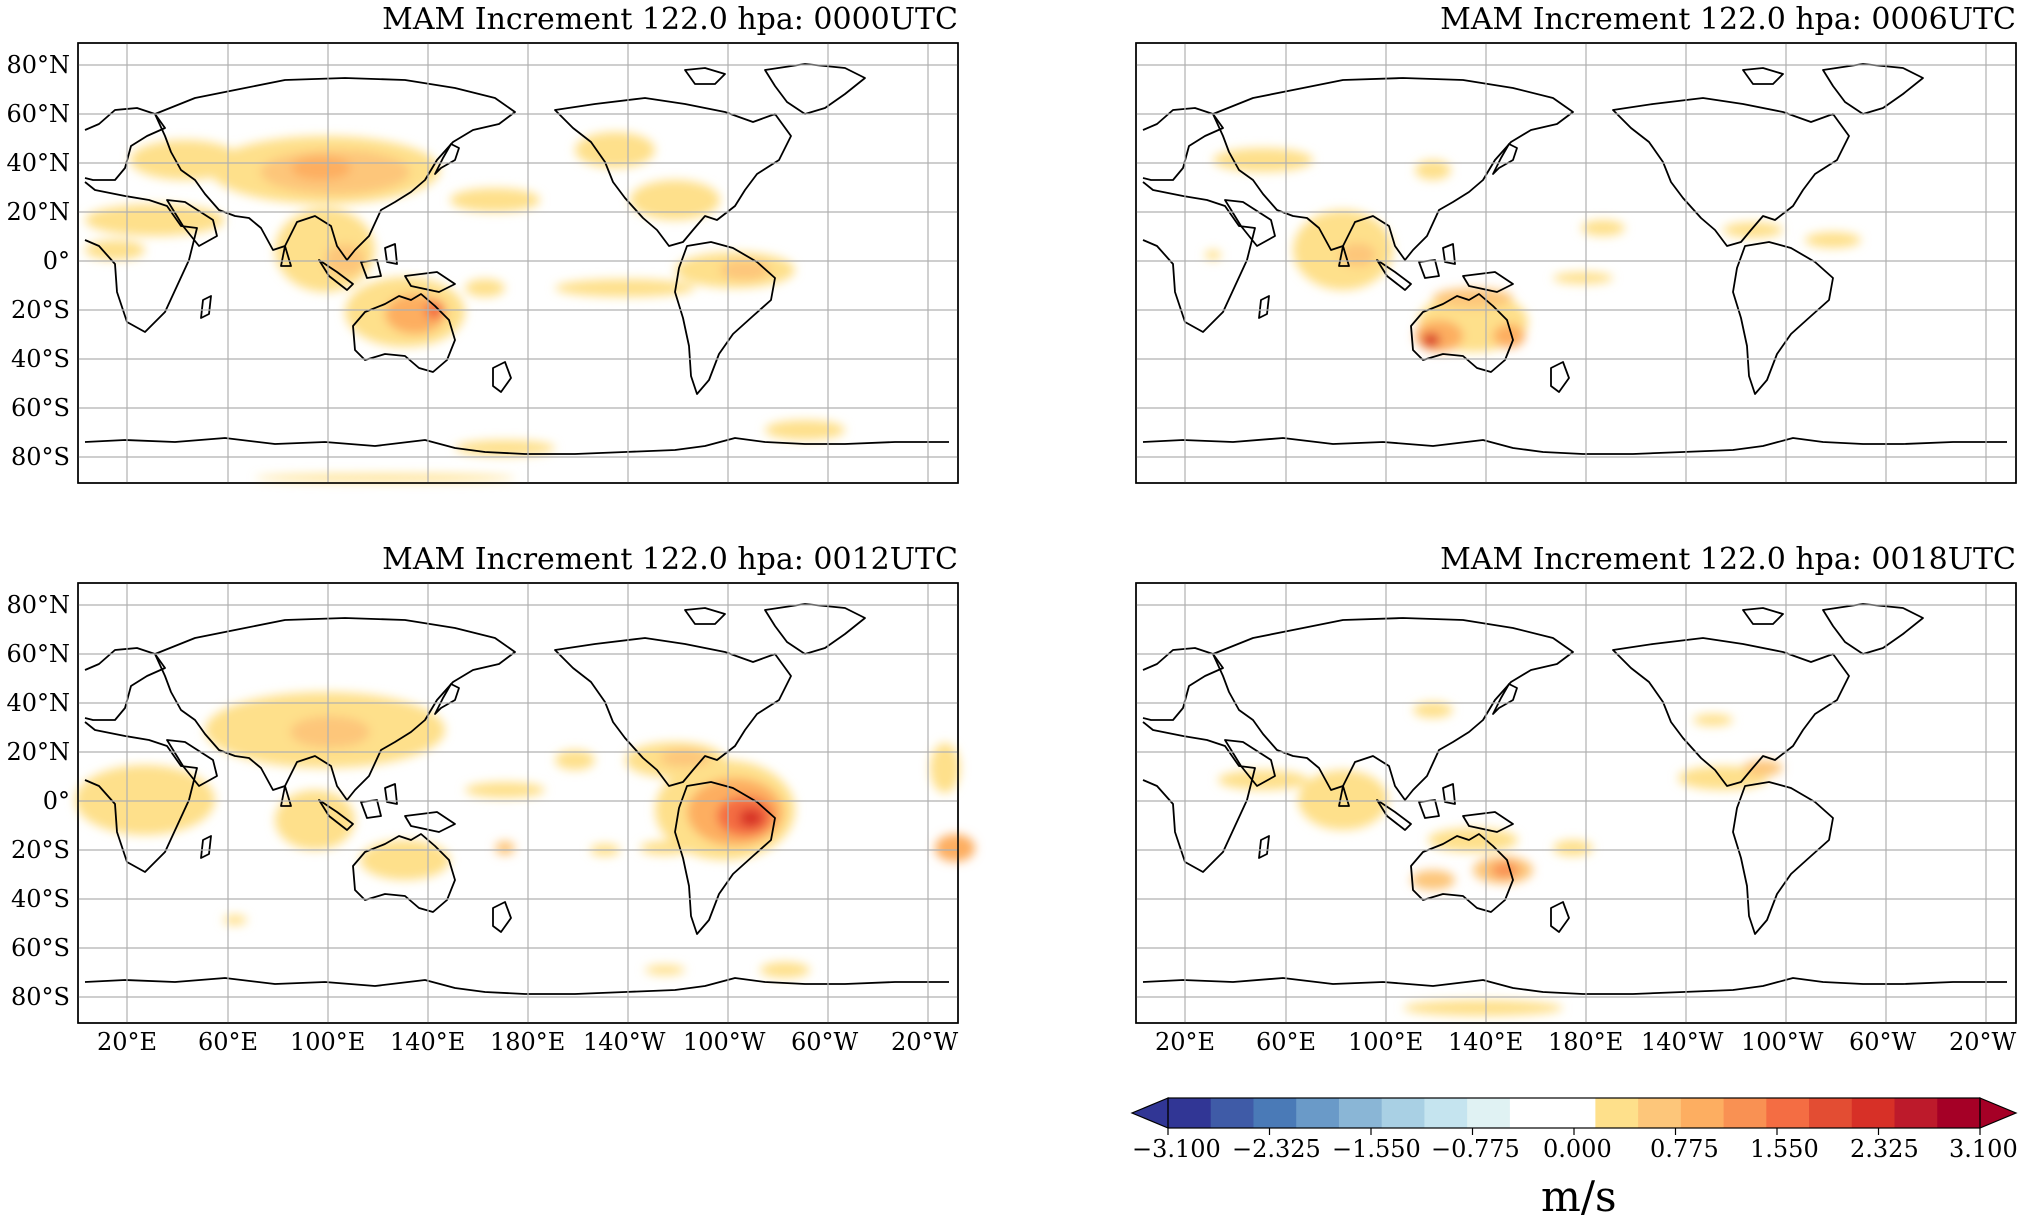 This screenshot has height=1232, width=2025. I want to click on colorbar-tick-label: −2.325, so click(1276, 1149).